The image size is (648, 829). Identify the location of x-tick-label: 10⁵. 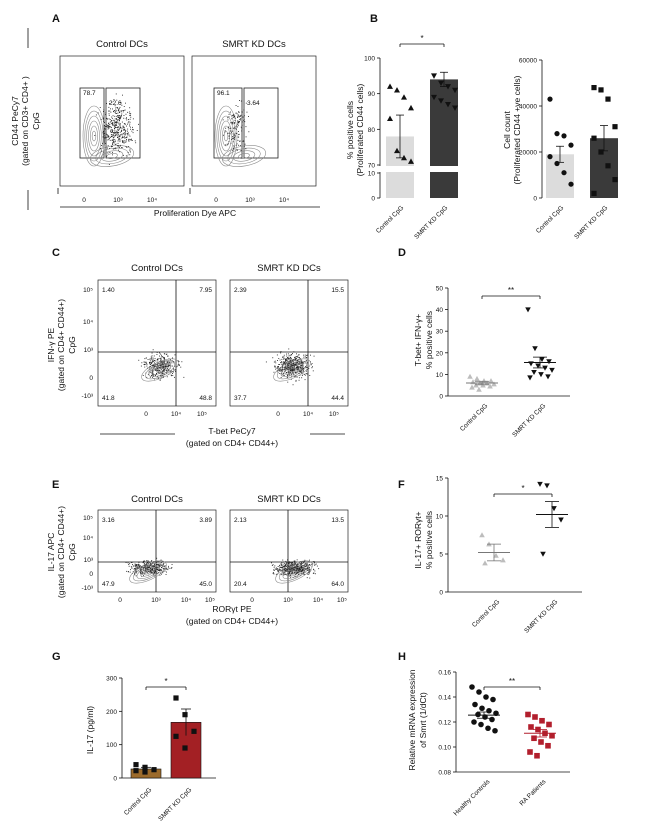
(342, 600).